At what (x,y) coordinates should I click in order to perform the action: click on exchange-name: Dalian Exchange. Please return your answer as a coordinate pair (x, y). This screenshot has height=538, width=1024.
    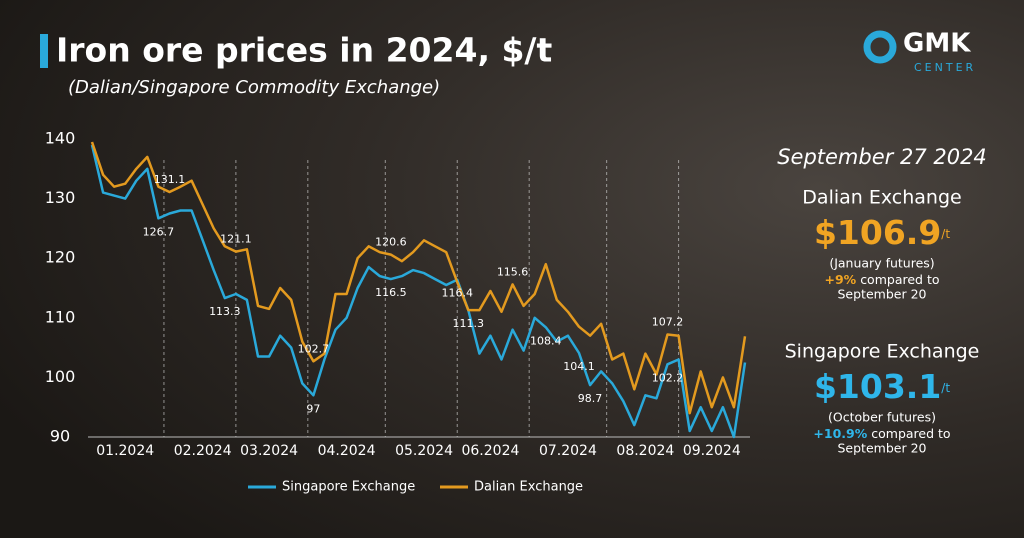
    Looking at the image, I should click on (881, 198).